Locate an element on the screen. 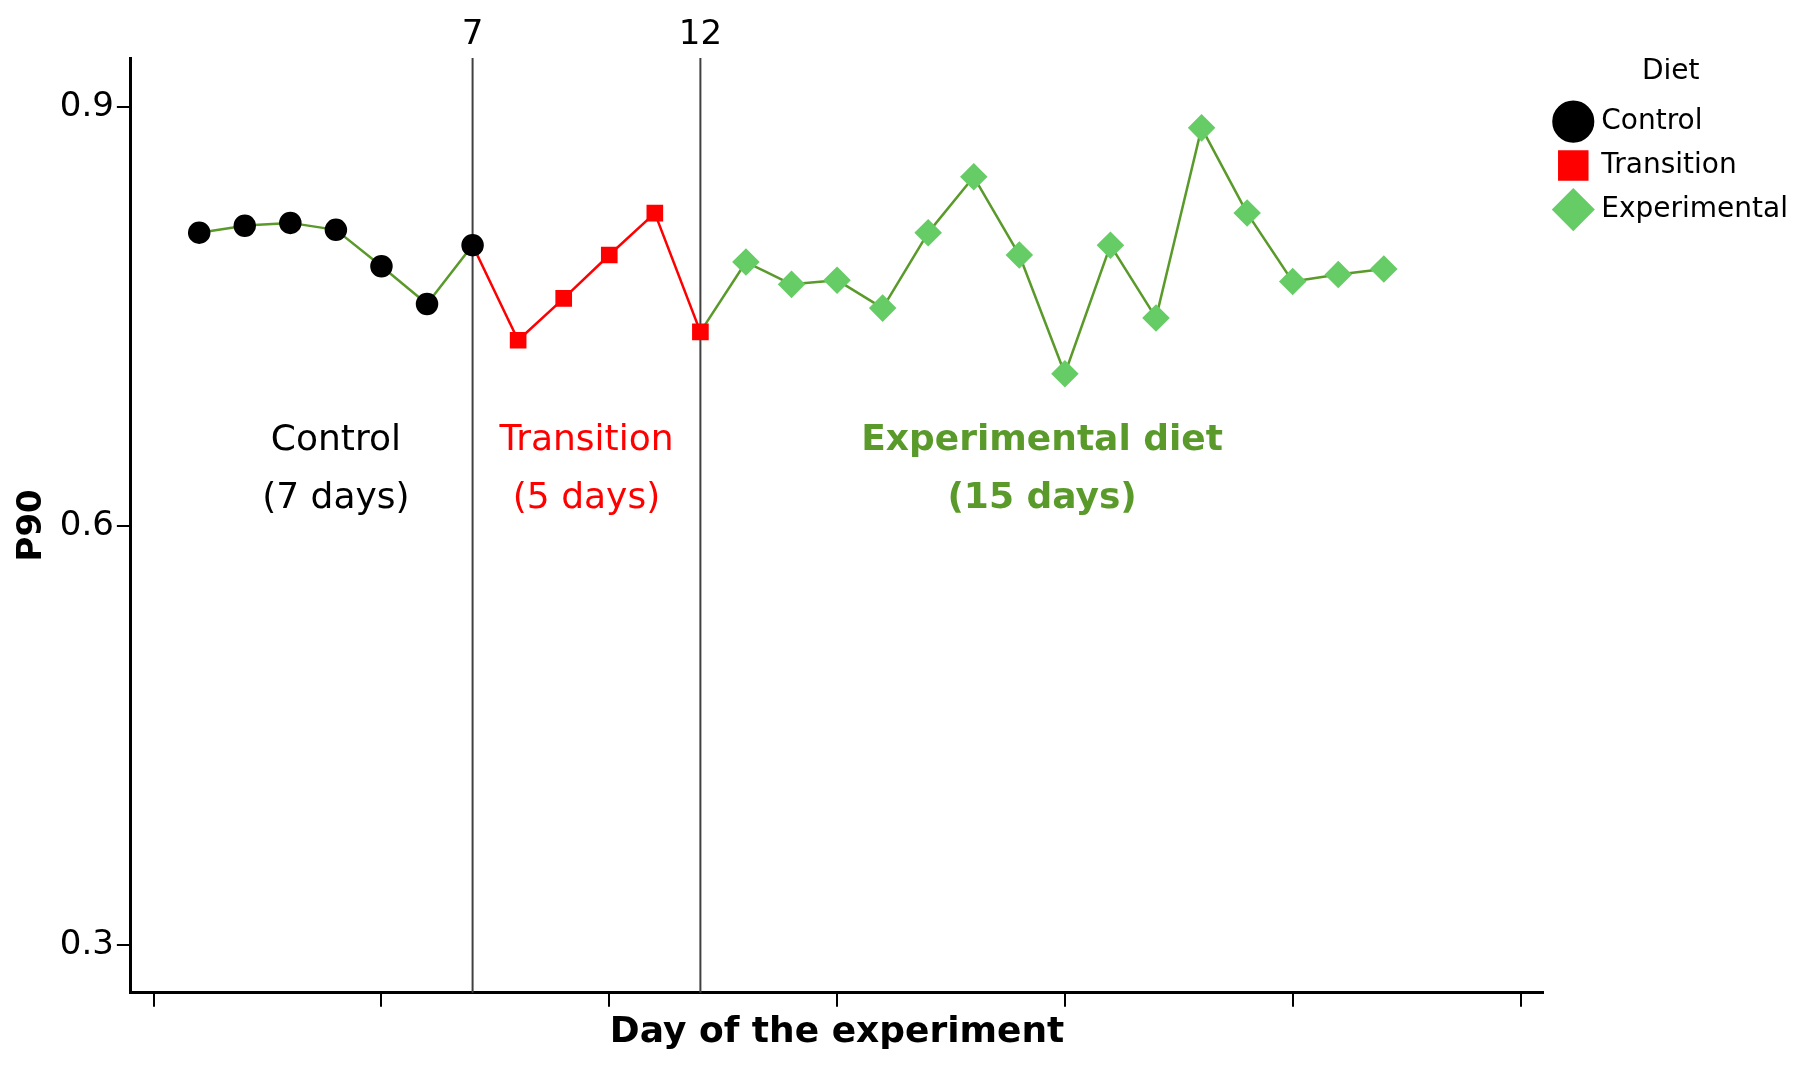 This screenshot has height=1072, width=1810. legend-label: Experimental is located at coordinates (1694, 207).